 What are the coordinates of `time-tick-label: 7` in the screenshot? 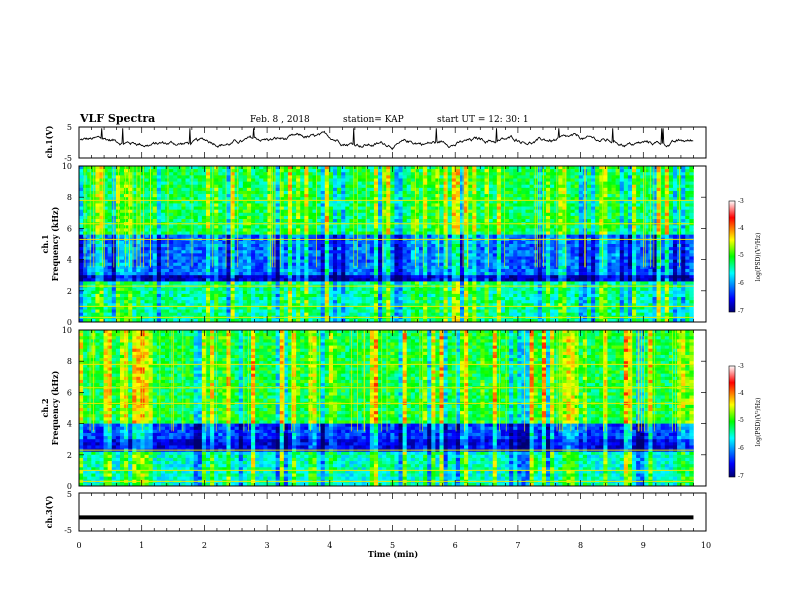 It's located at (517, 545).